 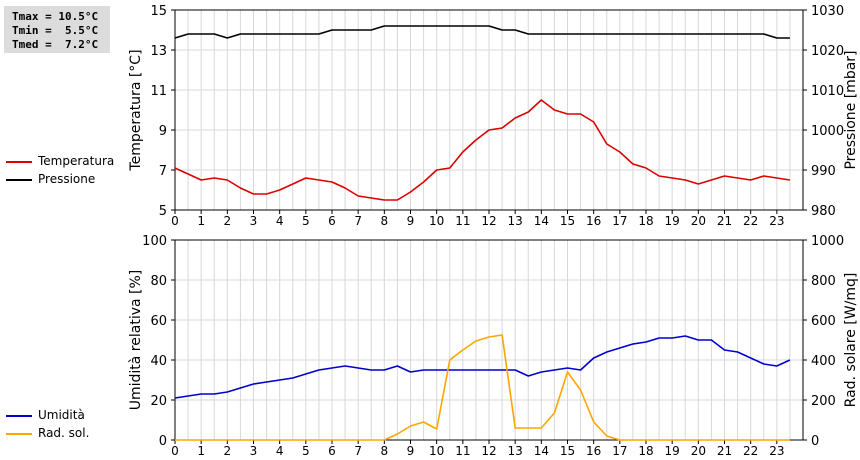 What do you see at coordinates (851, 340) in the screenshot?
I see `y2-axis-label: Rad. solare [W/mq]` at bounding box center [851, 340].